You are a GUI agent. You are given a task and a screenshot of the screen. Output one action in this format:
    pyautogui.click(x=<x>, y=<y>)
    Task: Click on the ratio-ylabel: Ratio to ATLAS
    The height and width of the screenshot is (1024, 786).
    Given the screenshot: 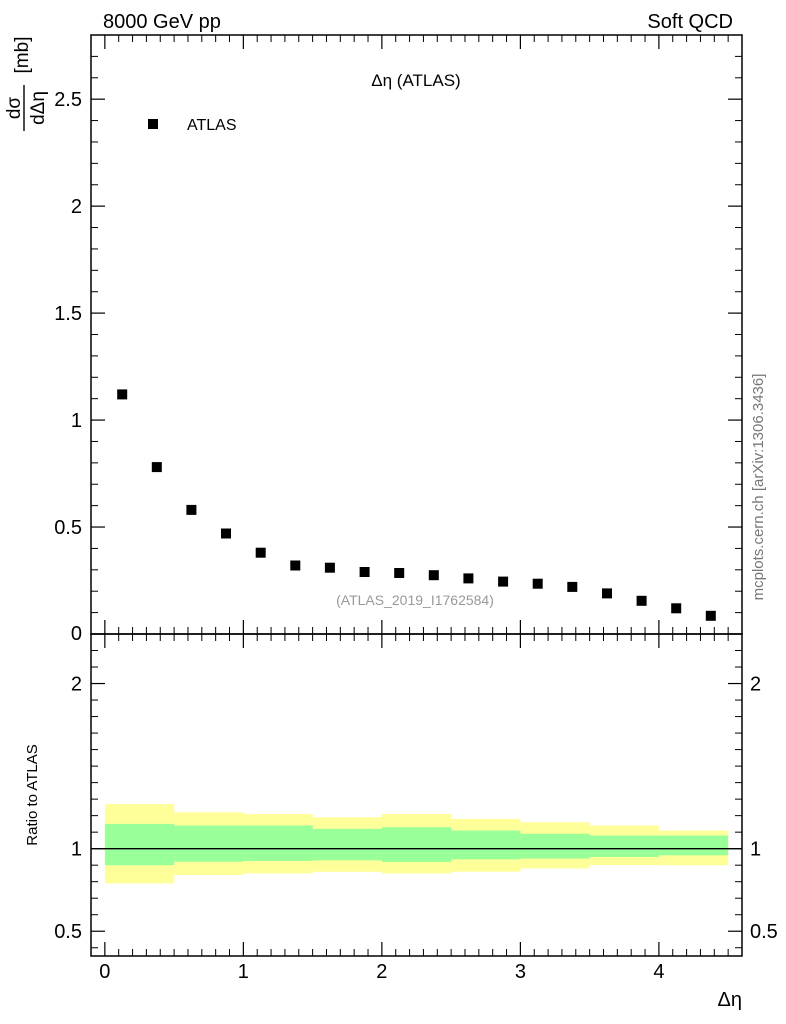 What is the action you would take?
    pyautogui.click(x=32, y=794)
    